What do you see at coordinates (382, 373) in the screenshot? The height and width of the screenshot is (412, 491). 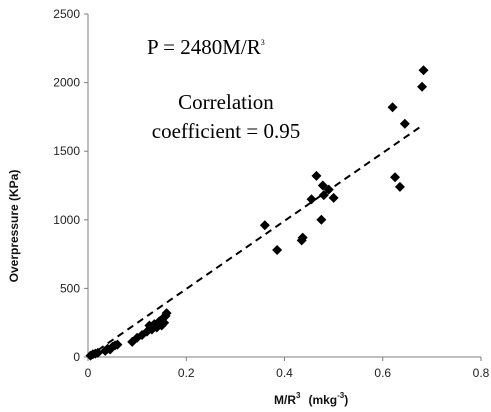 I see `x-tick-label: 0.6` at bounding box center [382, 373].